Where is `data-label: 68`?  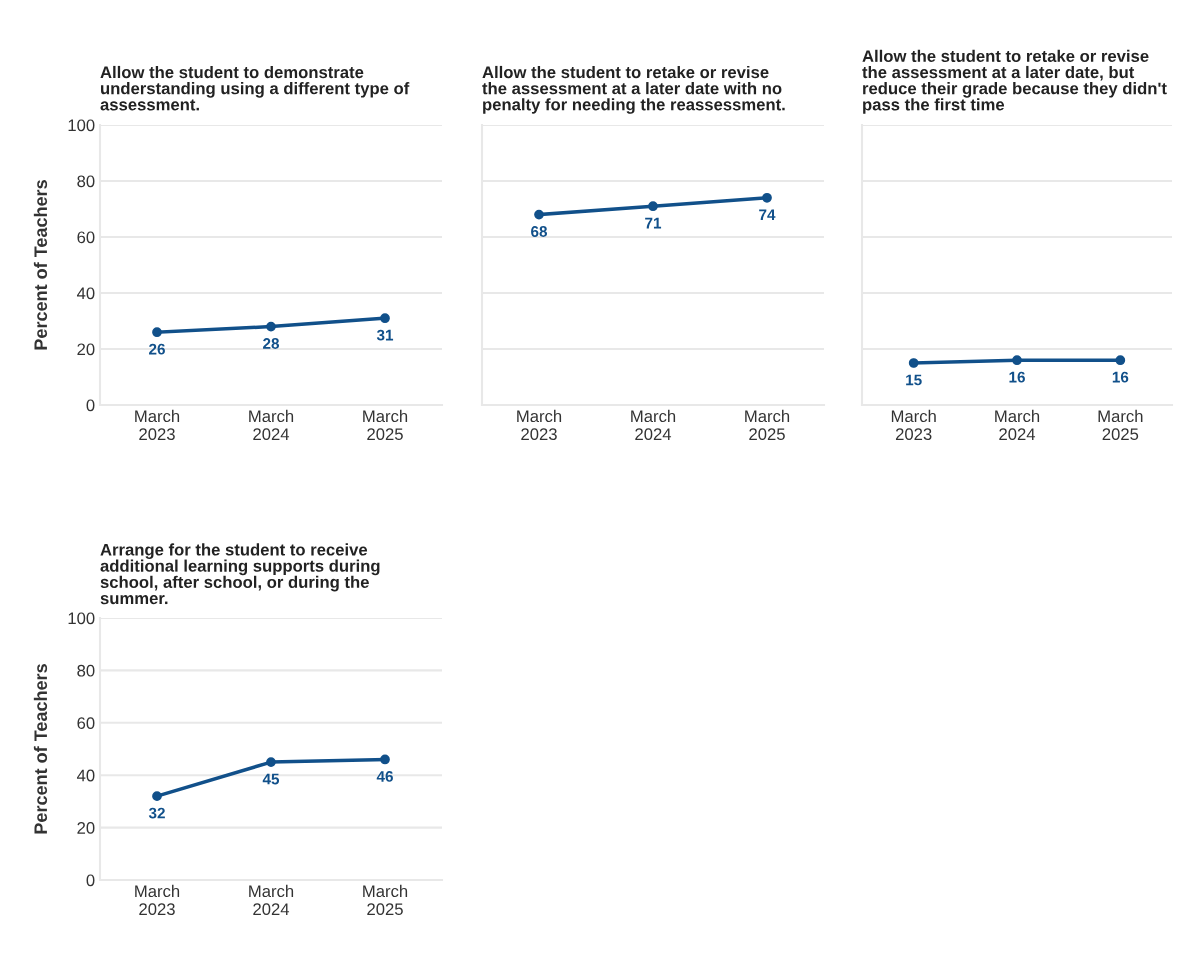
data-label: 68 is located at coordinates (539, 231).